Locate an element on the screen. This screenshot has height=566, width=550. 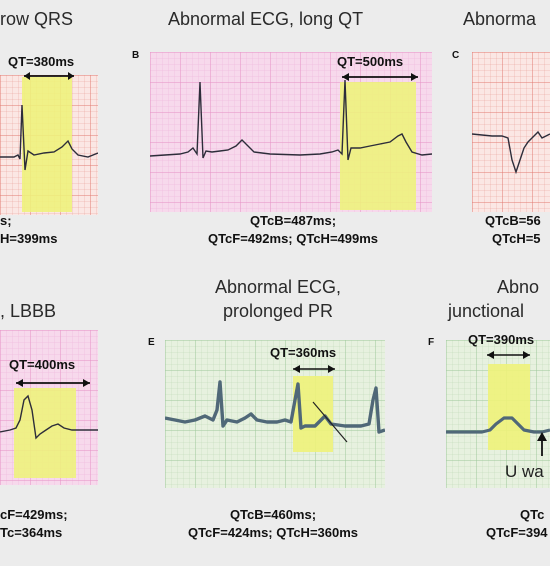
panel-b-caption-line-1: QTcB=487ms; is located at coordinates (293, 220).